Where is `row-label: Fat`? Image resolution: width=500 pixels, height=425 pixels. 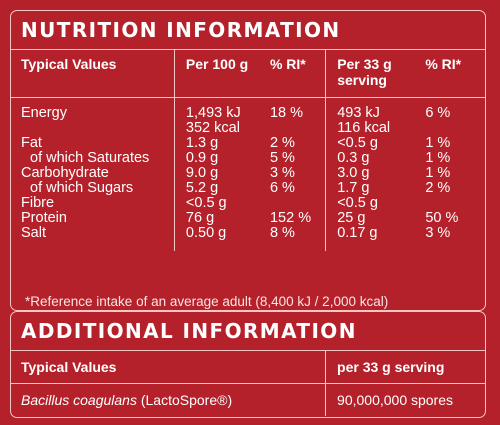
row-label: Fat is located at coordinates (31, 143).